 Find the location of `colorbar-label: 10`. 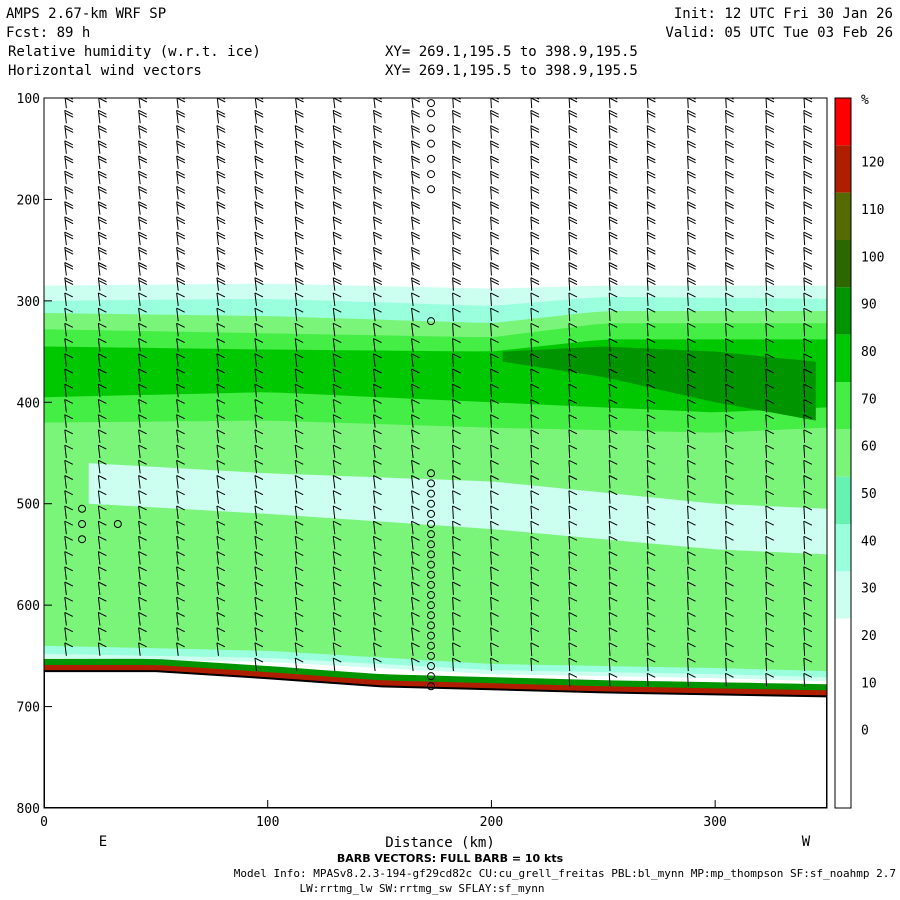

colorbar-label: 10 is located at coordinates (869, 683).